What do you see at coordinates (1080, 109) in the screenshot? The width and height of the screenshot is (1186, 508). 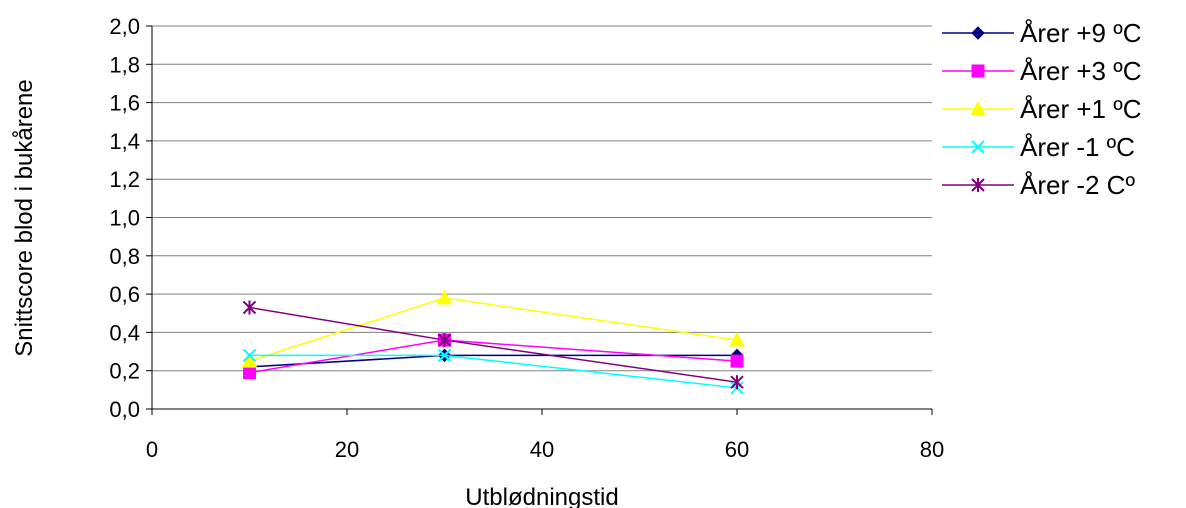 I see `legend-label: Årer +1 ºC` at bounding box center [1080, 109].